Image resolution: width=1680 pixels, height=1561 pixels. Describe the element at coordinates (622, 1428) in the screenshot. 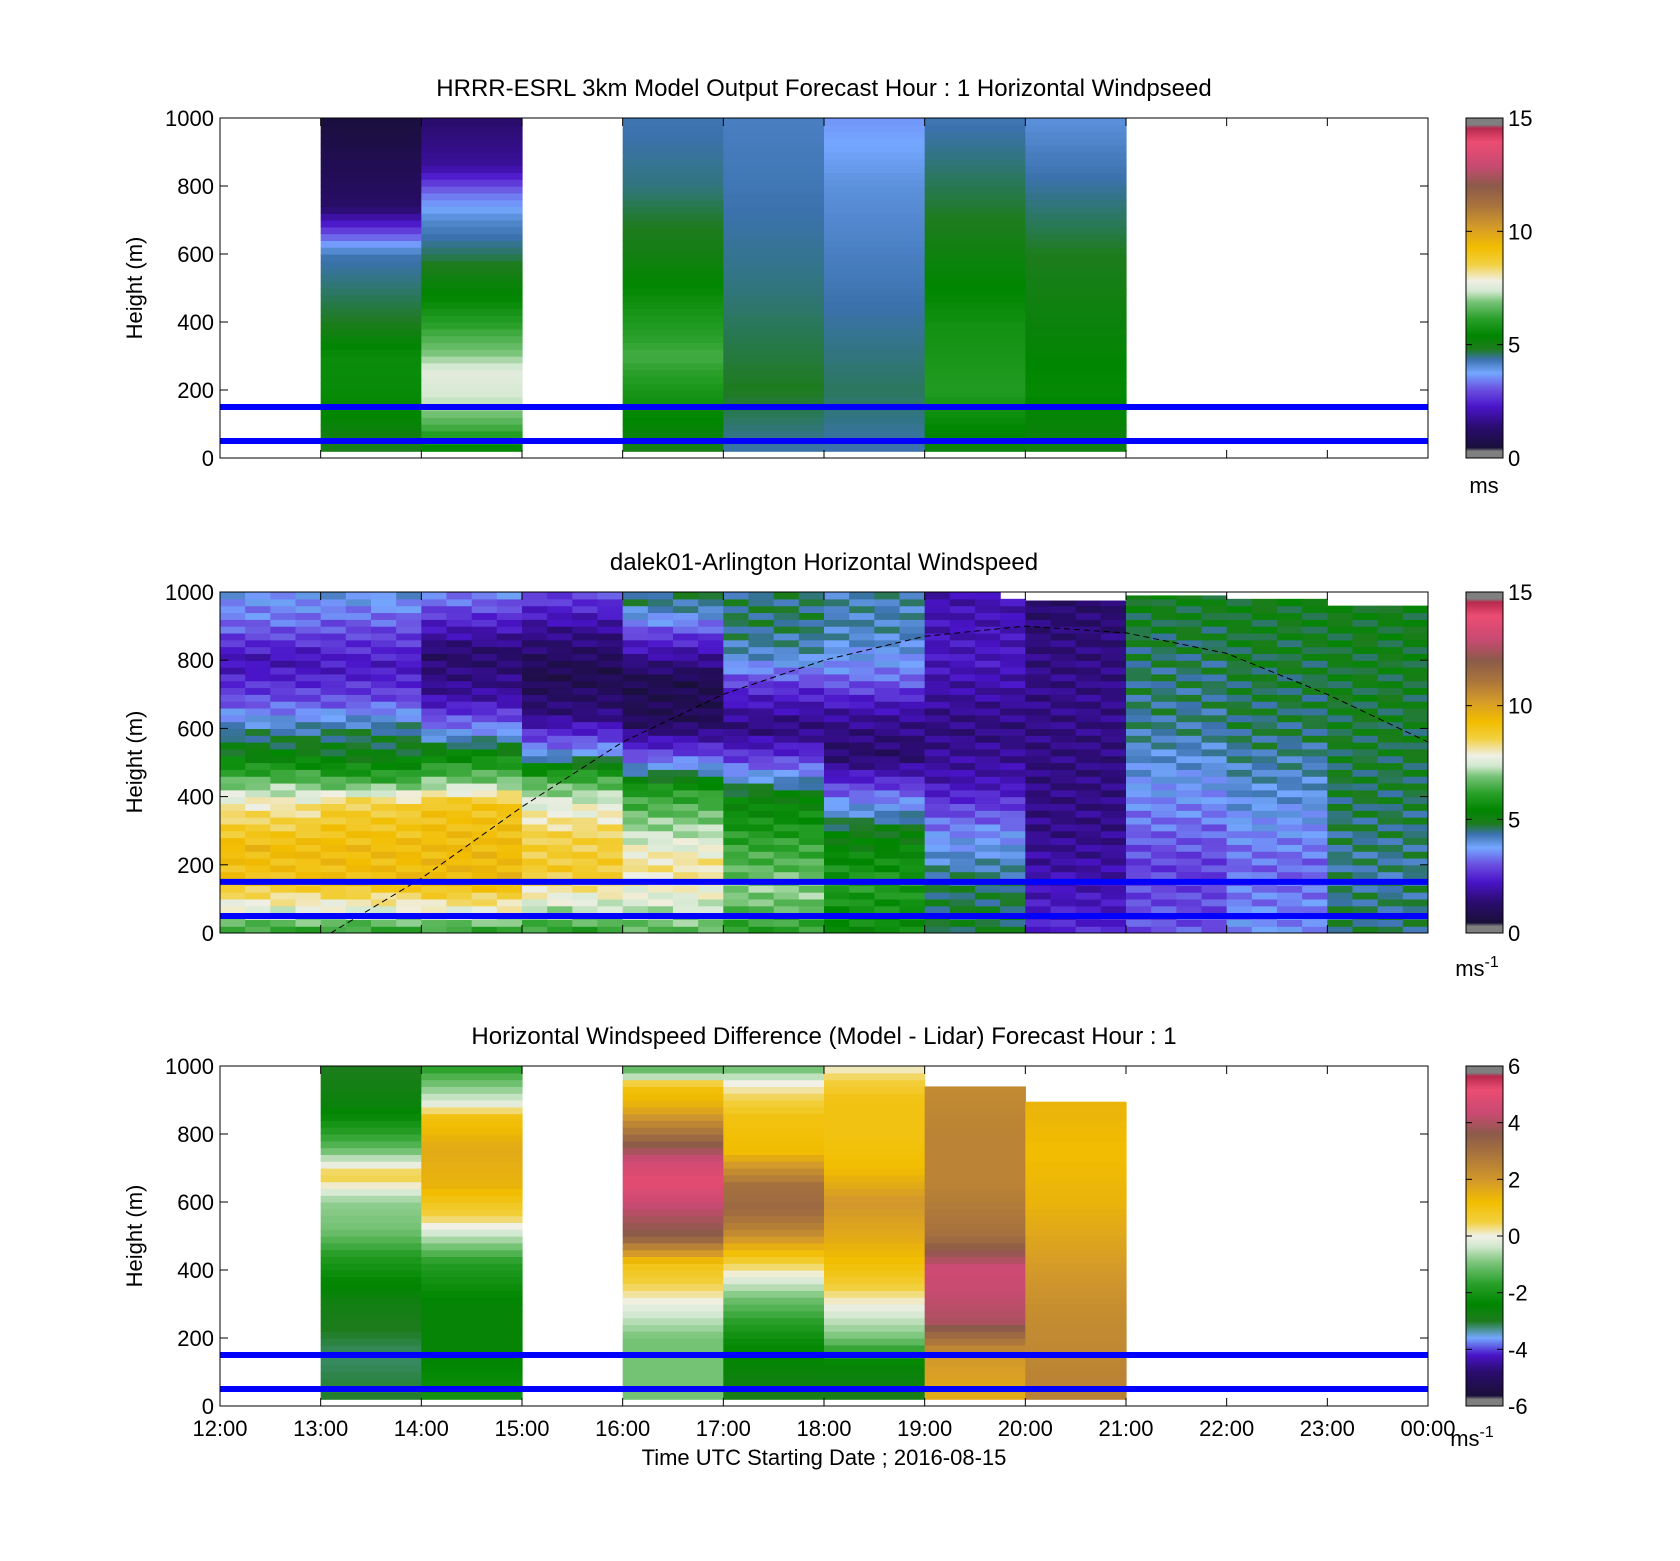

I see `x-tick-label: 16:00` at that location.